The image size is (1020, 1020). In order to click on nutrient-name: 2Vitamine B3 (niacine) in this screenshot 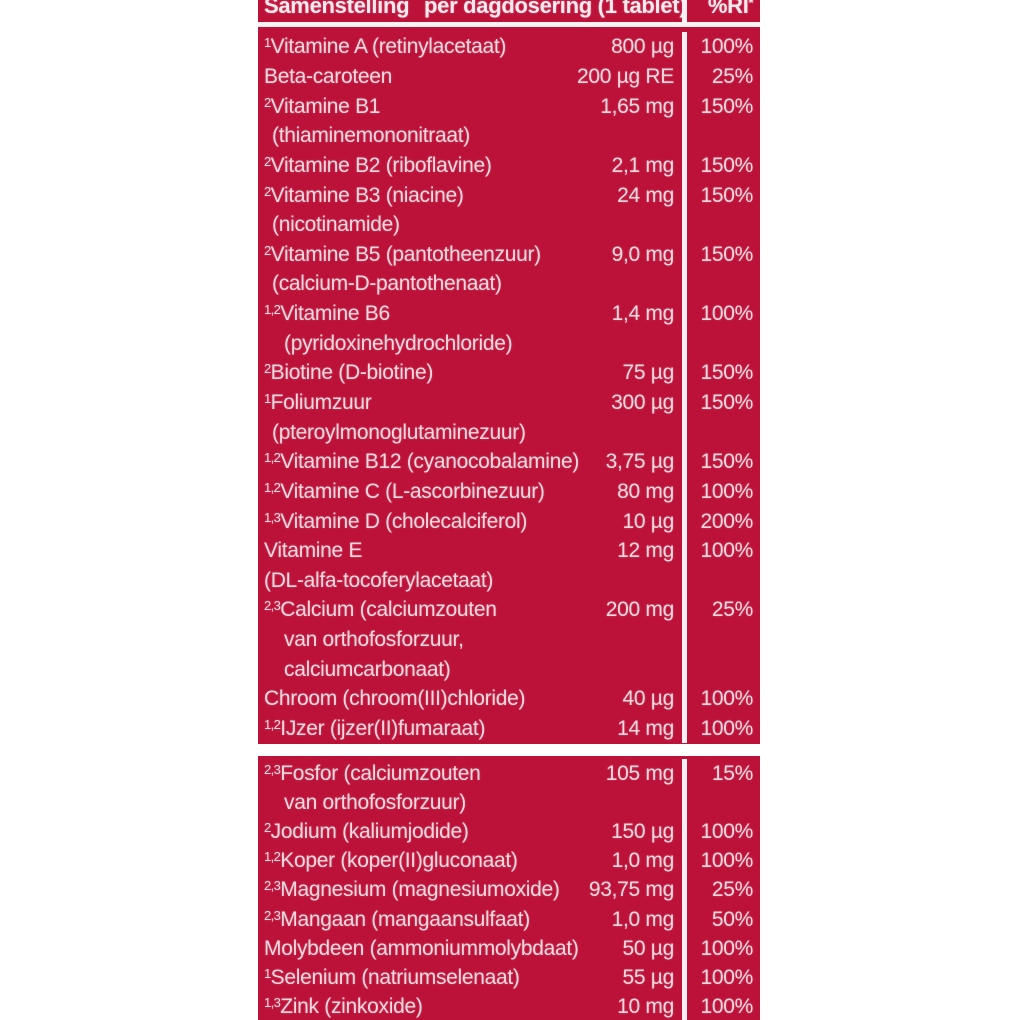, I will do `click(364, 195)`.